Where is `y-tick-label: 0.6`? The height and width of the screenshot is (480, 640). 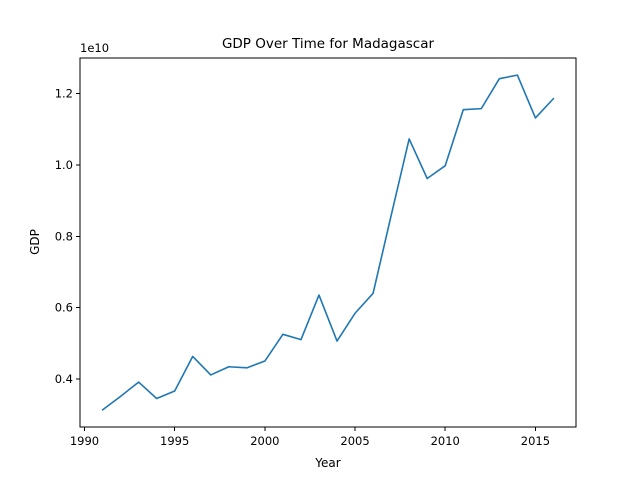 y-tick-label: 0.6 is located at coordinates (64, 308).